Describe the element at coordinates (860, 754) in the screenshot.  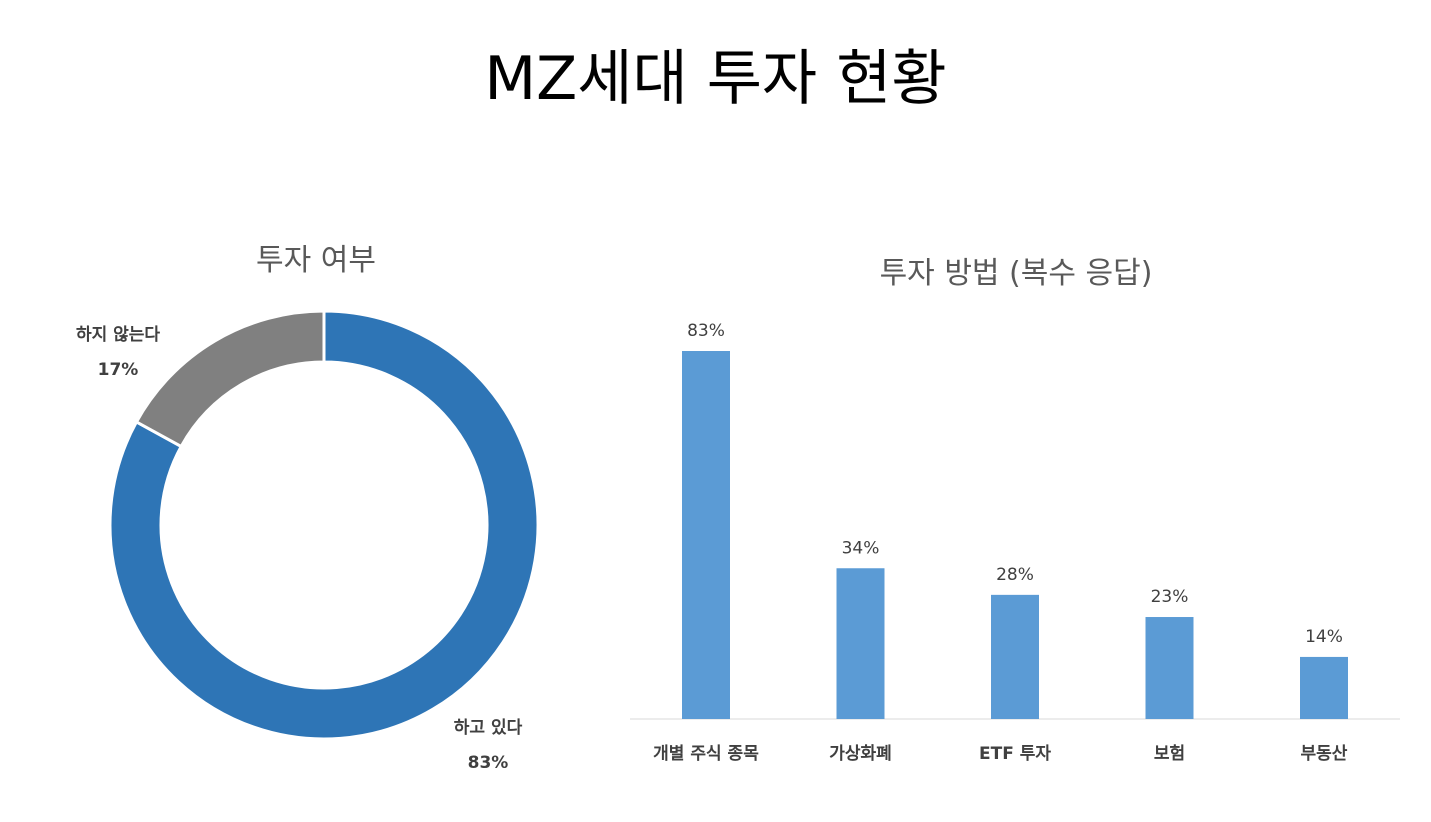
I see `bar-category-label-1: 가상화폐` at that location.